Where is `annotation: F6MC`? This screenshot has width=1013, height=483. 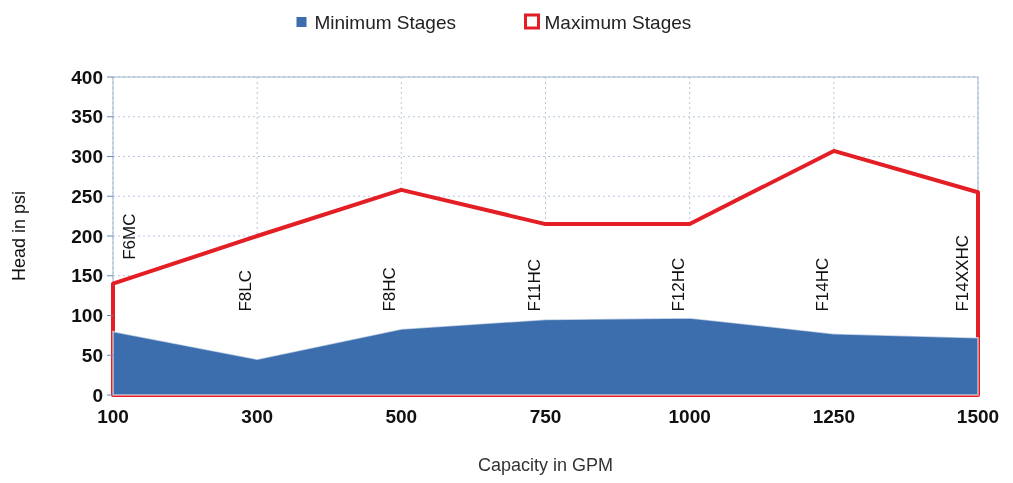 annotation: F6MC is located at coordinates (129, 236).